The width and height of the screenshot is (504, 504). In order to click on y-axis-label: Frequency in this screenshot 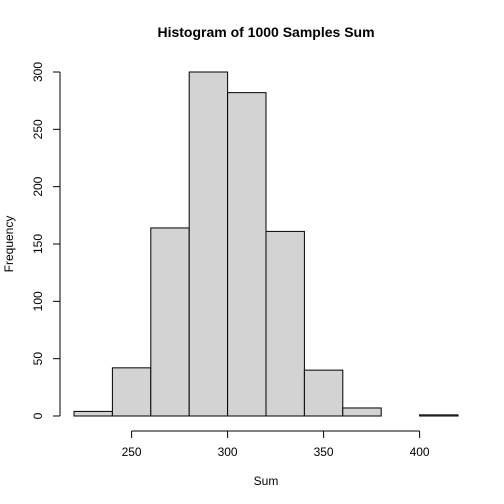, I will do `click(9, 244)`.